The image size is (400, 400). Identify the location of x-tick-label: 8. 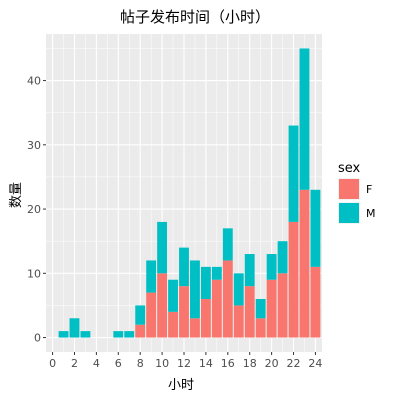
(140, 363).